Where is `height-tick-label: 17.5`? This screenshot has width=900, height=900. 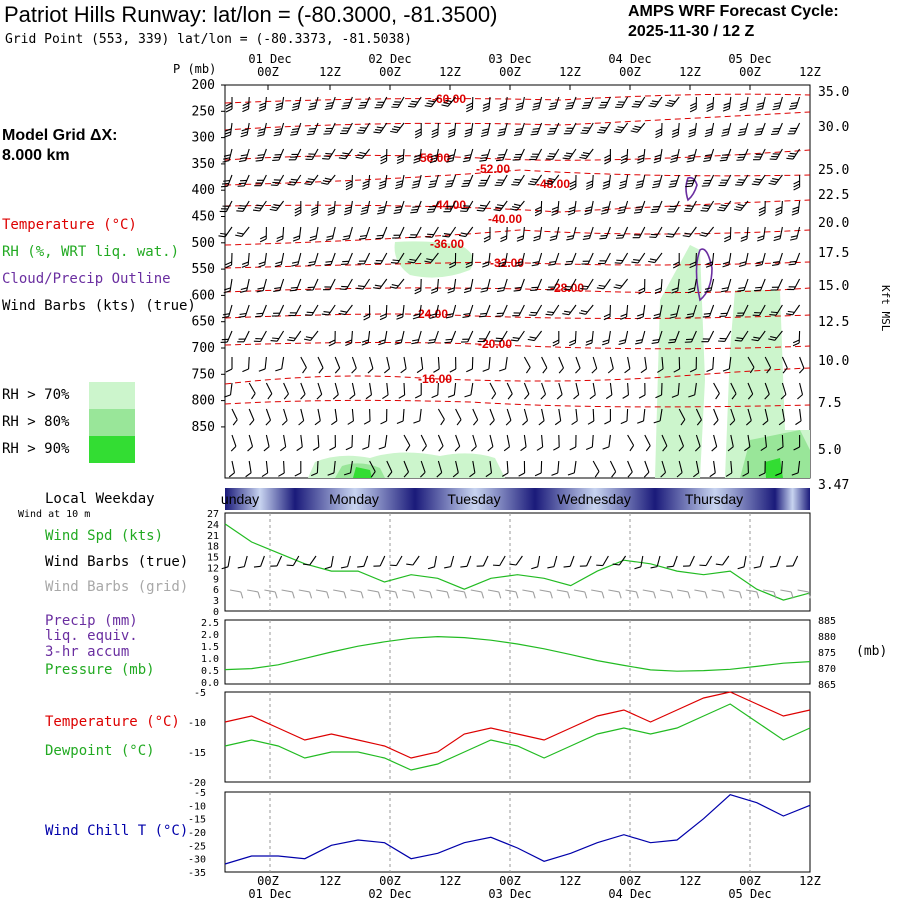
height-tick-label: 17.5 is located at coordinates (833, 253).